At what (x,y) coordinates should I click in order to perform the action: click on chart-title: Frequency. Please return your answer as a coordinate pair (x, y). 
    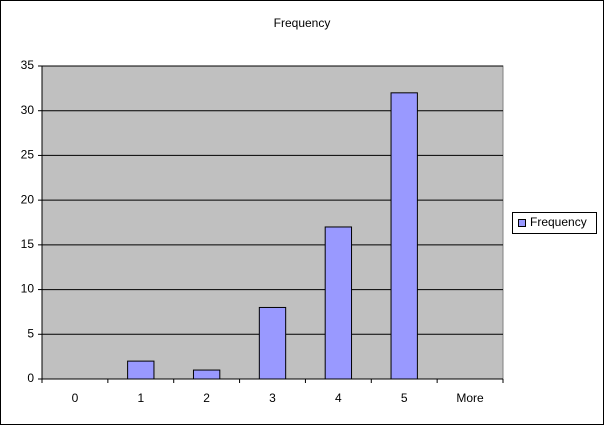
    Looking at the image, I should click on (302, 23).